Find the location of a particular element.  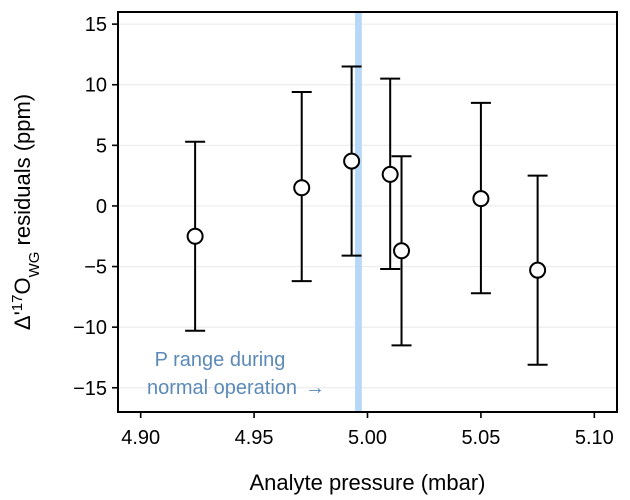

y-axis-ticks: 15 10 5 0 −5 −10 −15 is located at coordinates (95, 207).